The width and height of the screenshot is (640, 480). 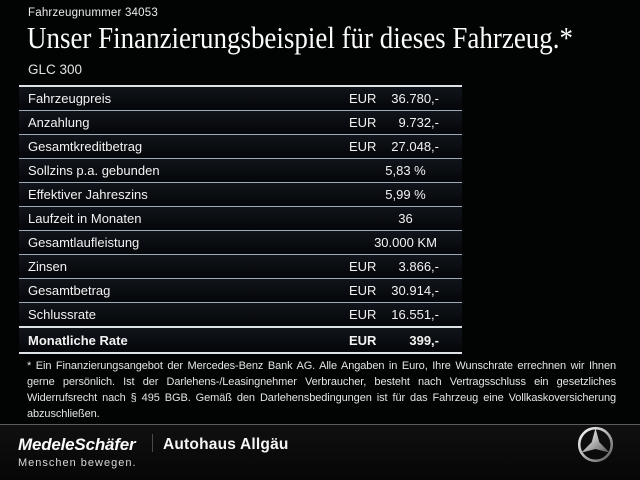 What do you see at coordinates (226, 444) in the screenshot?
I see `dealer-name: Autohaus Allgäu` at bounding box center [226, 444].